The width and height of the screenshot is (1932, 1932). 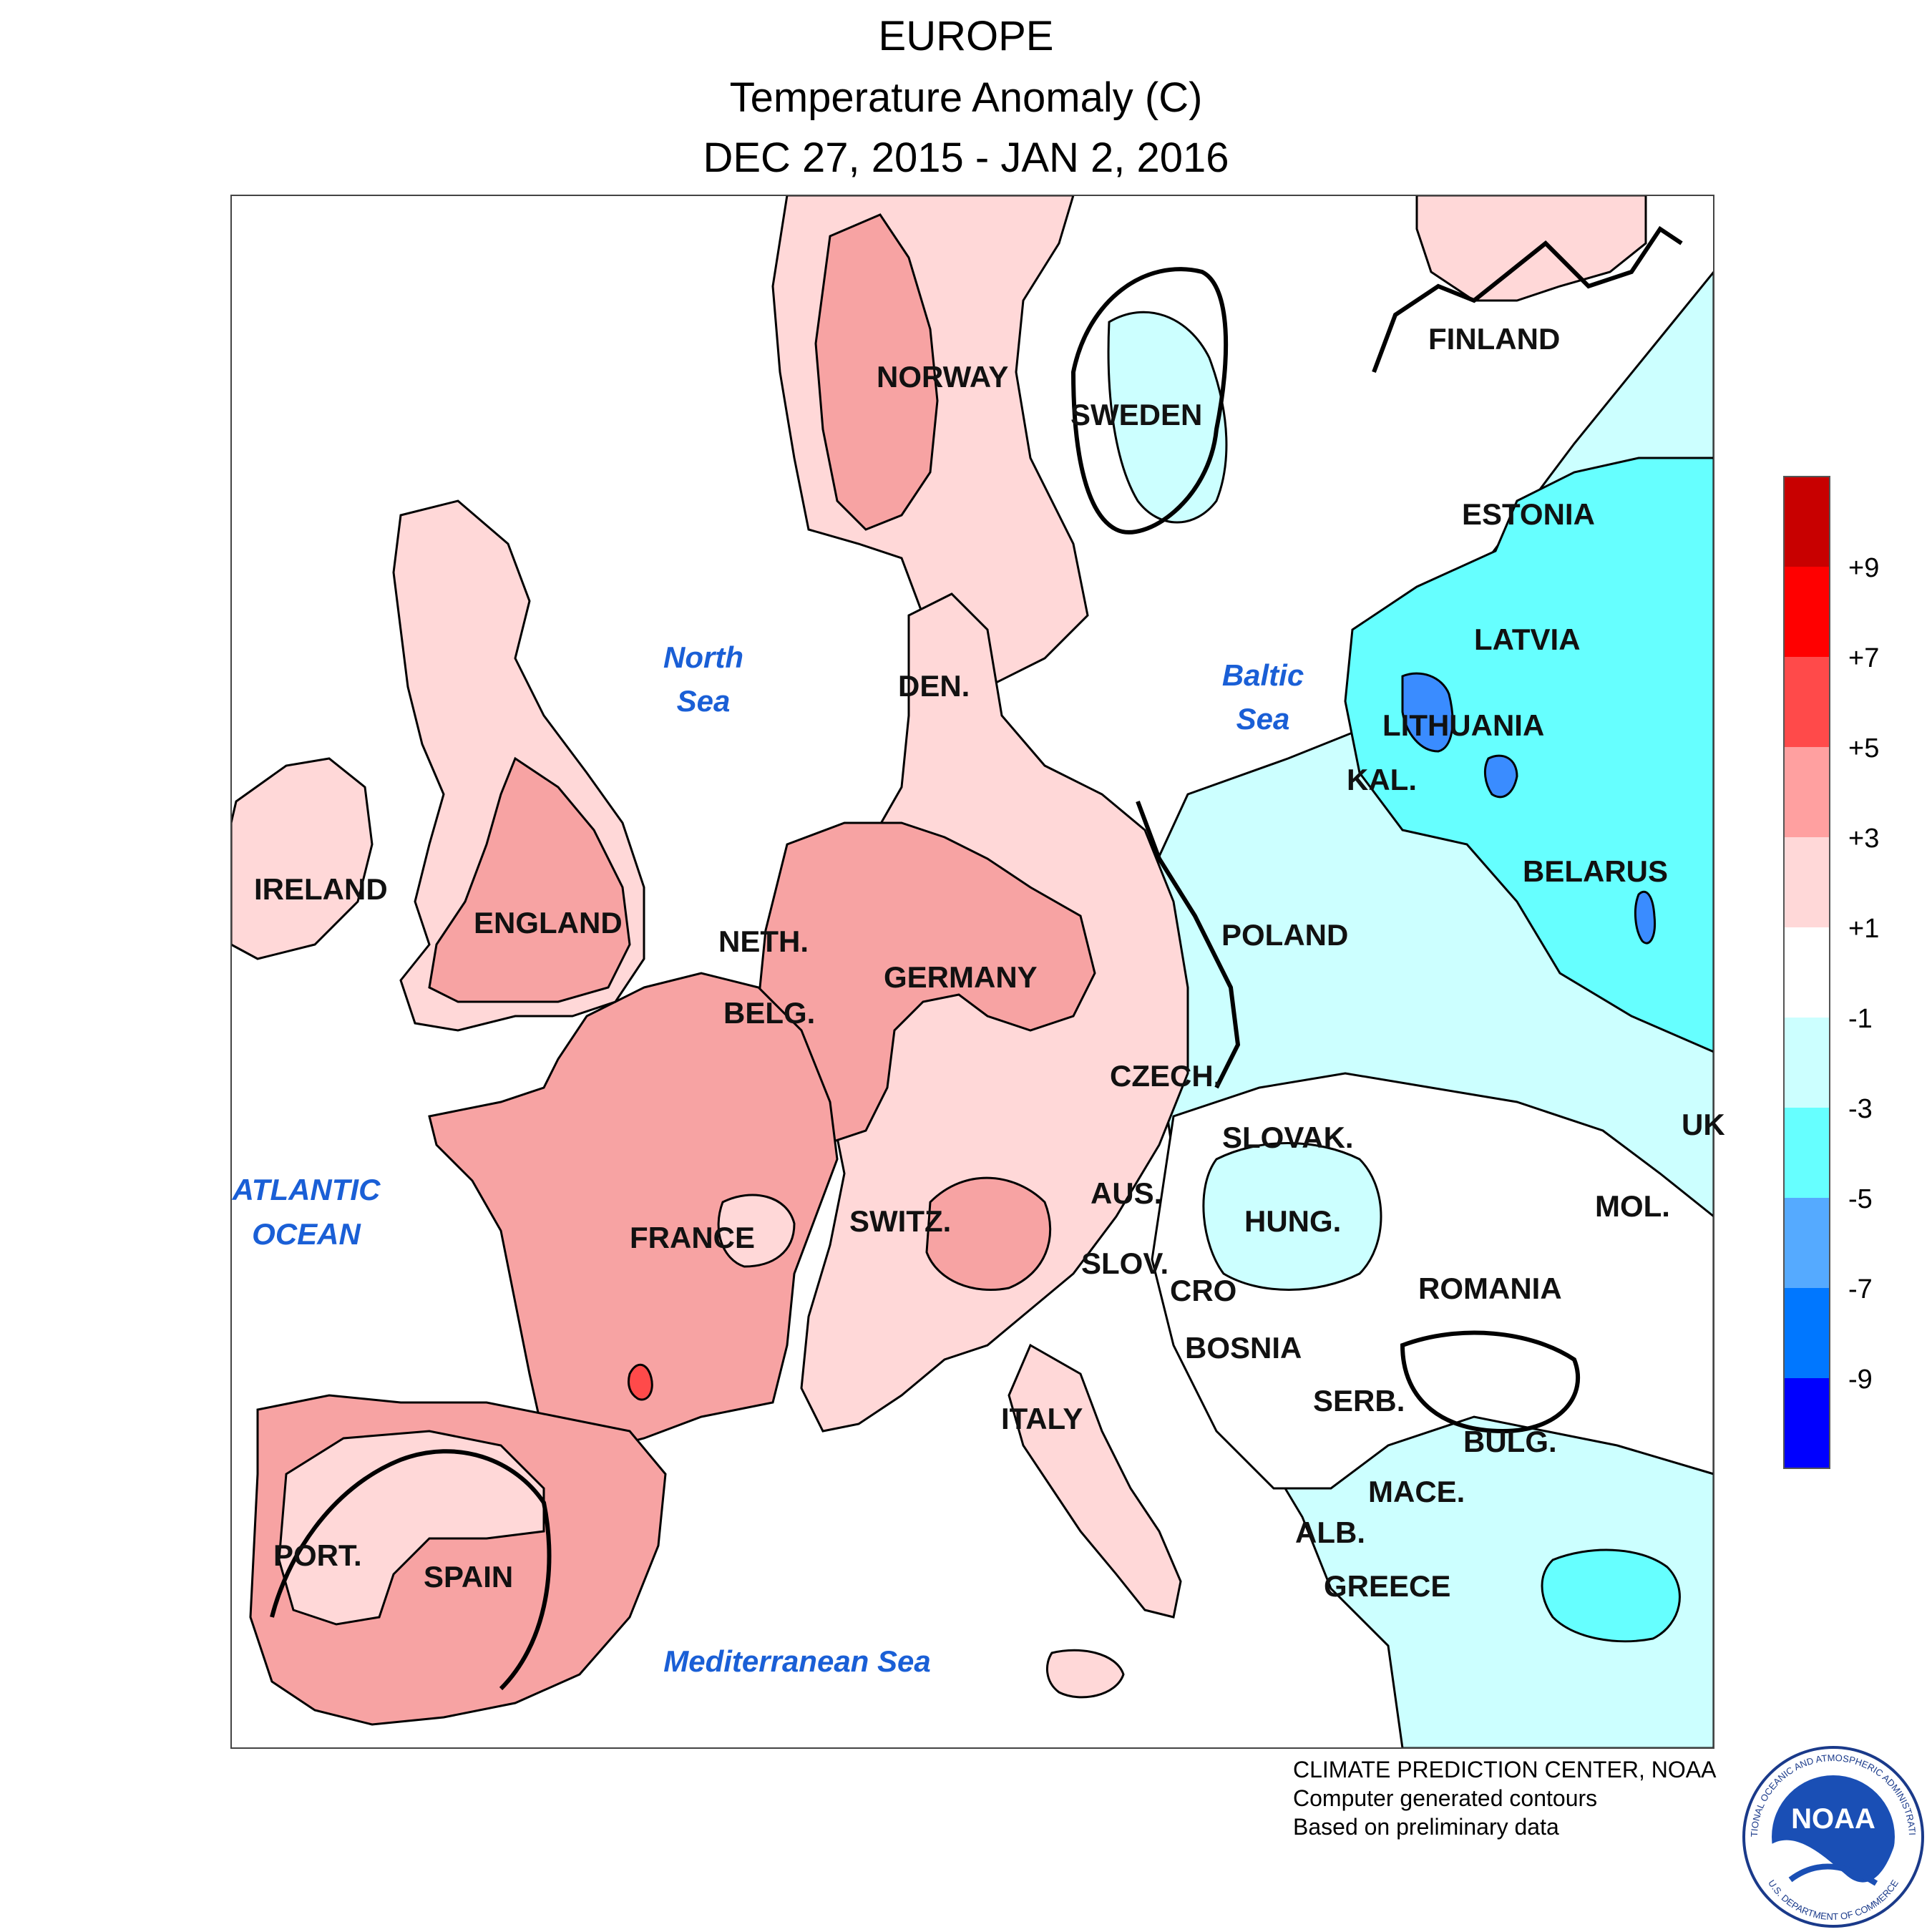 I want to click on label-serbia: SERB., so click(x=1359, y=1401).